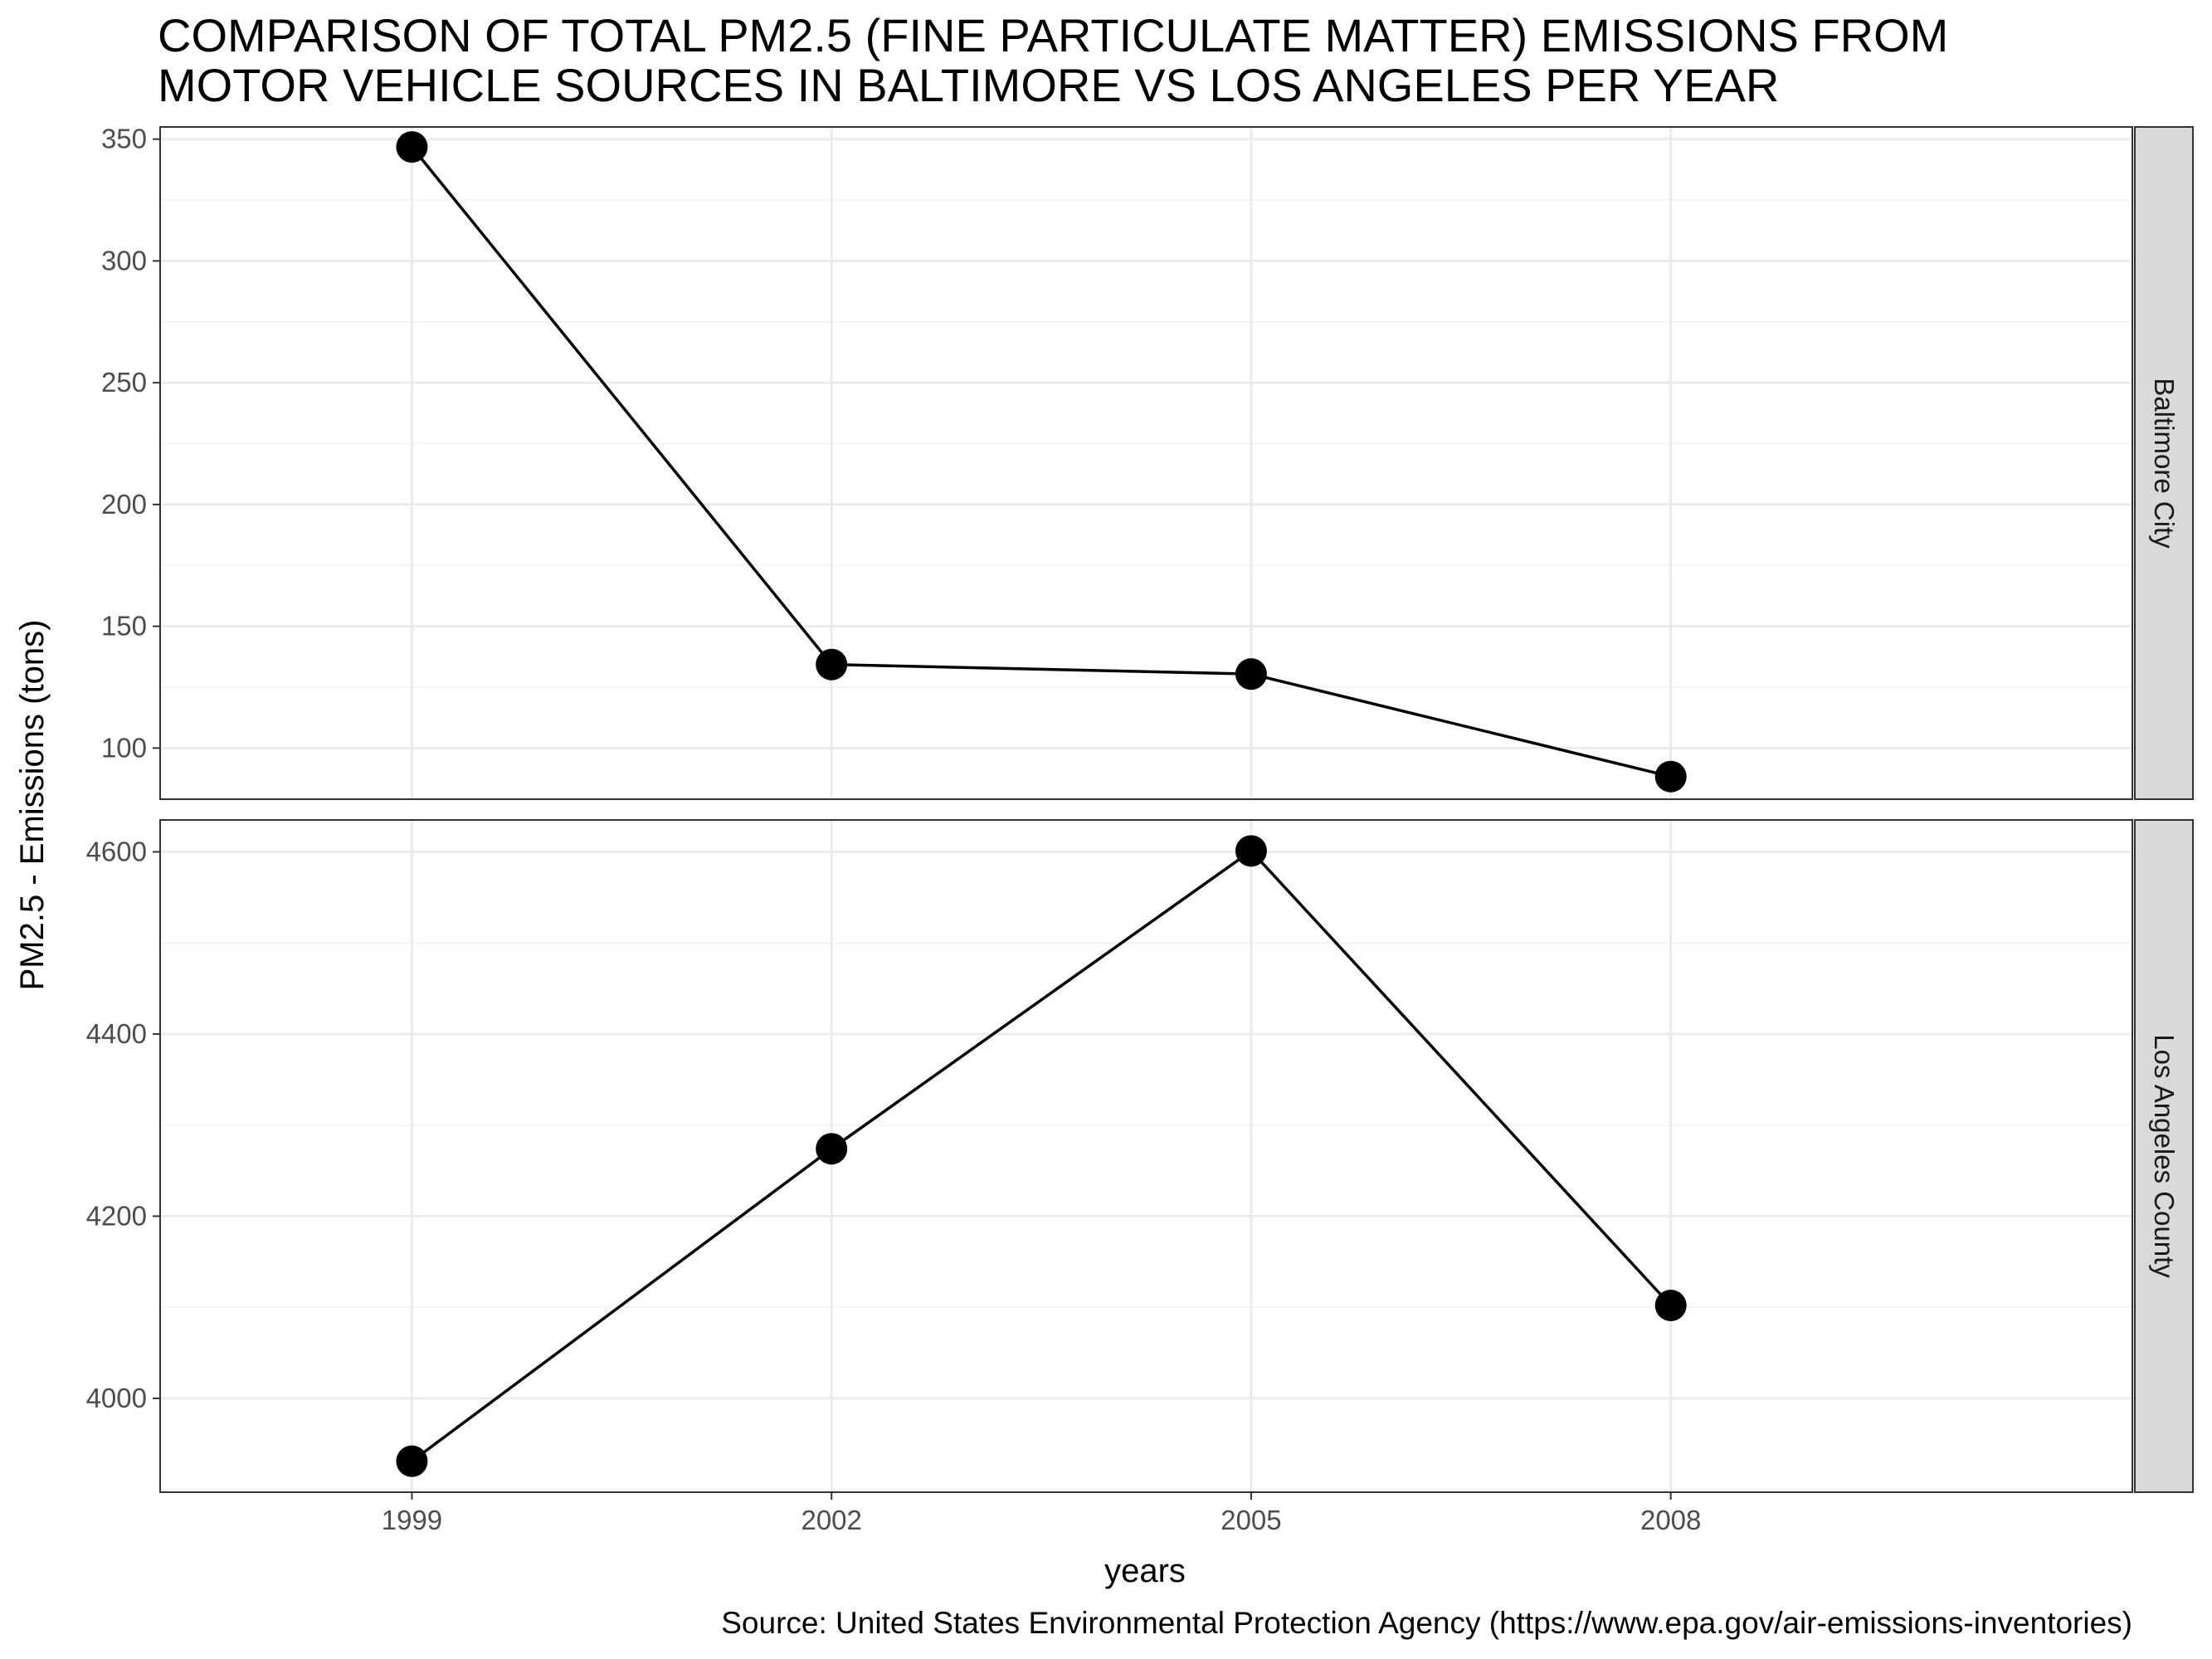 This screenshot has width=2212, height=1659. Describe the element at coordinates (831, 1520) in the screenshot. I see `x-tick-label: 2002` at that location.